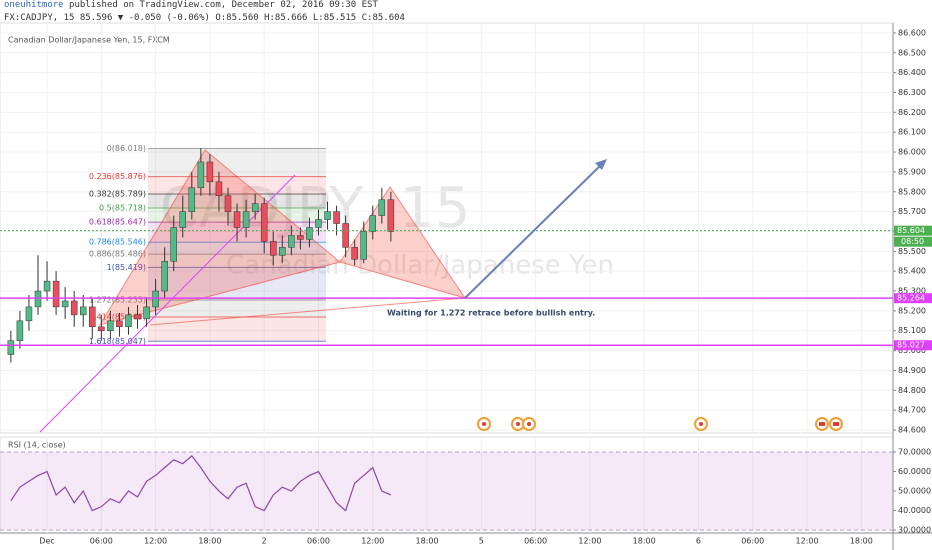 This screenshot has height=550, width=932. Describe the element at coordinates (481, 541) in the screenshot. I see `x-tick-label: 5` at that location.